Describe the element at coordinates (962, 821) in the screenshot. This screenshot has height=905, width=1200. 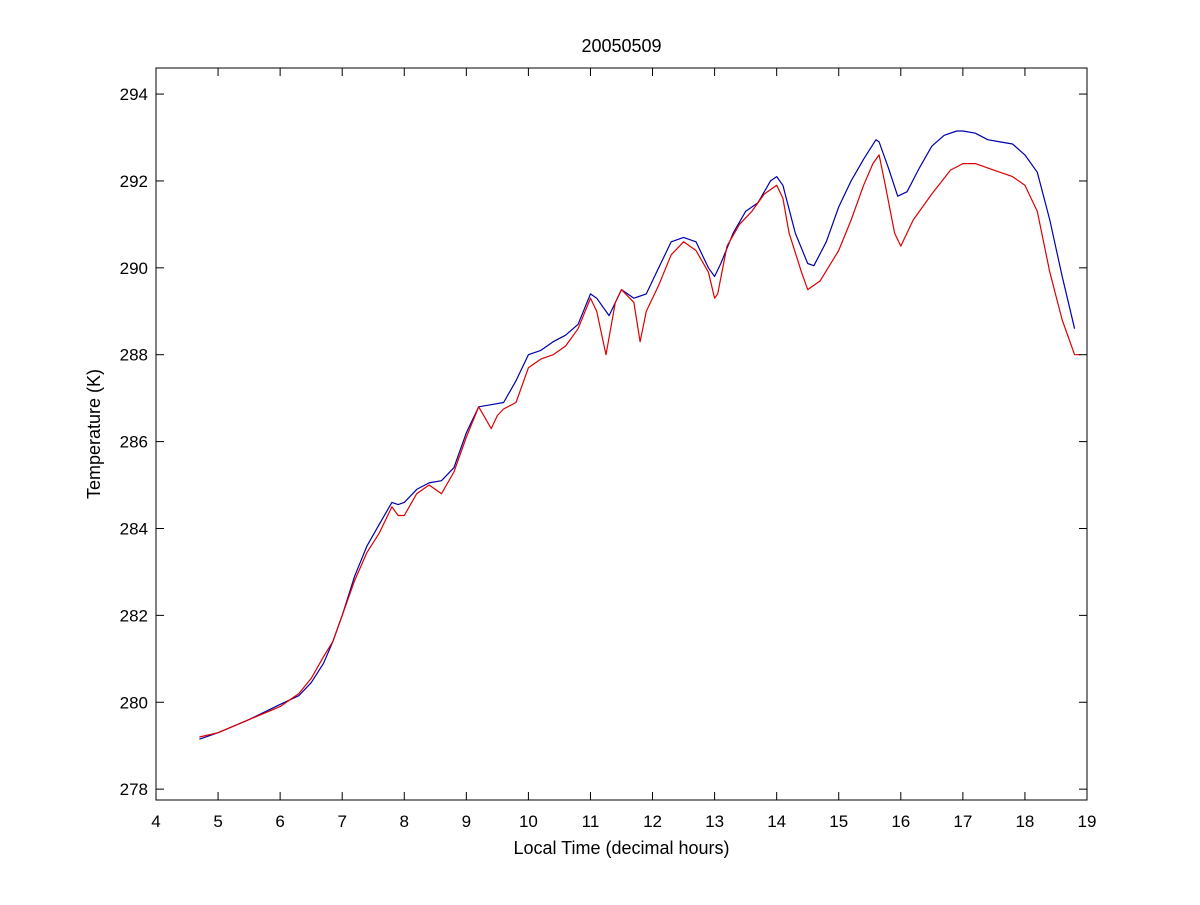
I see `x-tick-label: 17` at that location.